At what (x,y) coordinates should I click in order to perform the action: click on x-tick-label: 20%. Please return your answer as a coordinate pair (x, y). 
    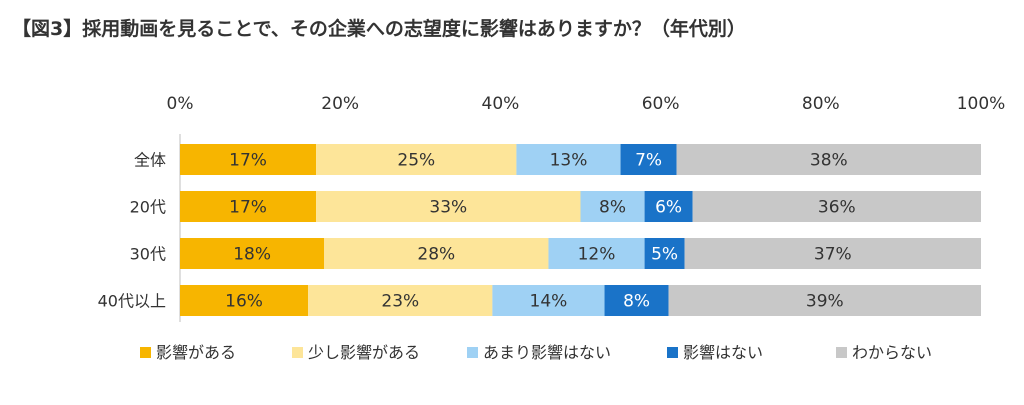
    Looking at the image, I should click on (340, 104).